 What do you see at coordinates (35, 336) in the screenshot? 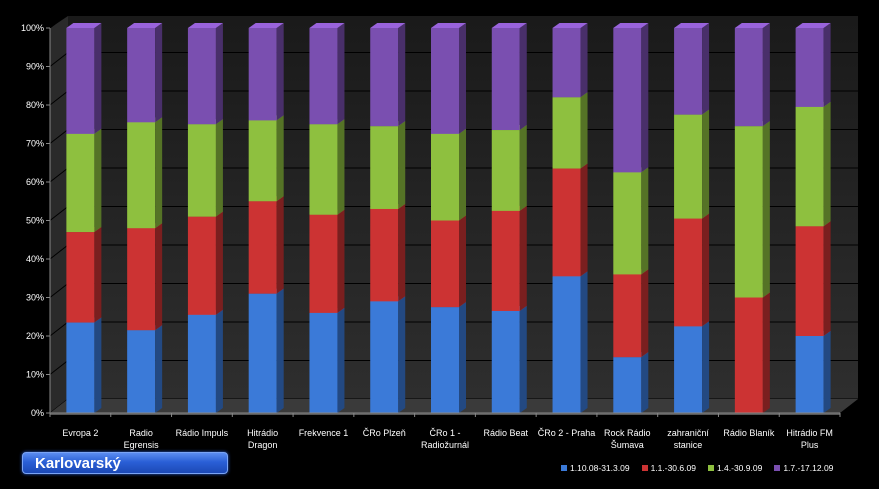
I see `y-tick-label: 20%` at bounding box center [35, 336].